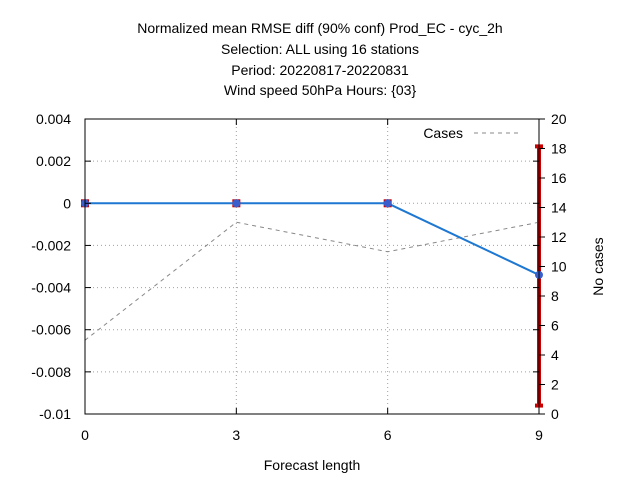  Describe the element at coordinates (51, 288) in the screenshot. I see `y-tick-label: -0.004` at that location.